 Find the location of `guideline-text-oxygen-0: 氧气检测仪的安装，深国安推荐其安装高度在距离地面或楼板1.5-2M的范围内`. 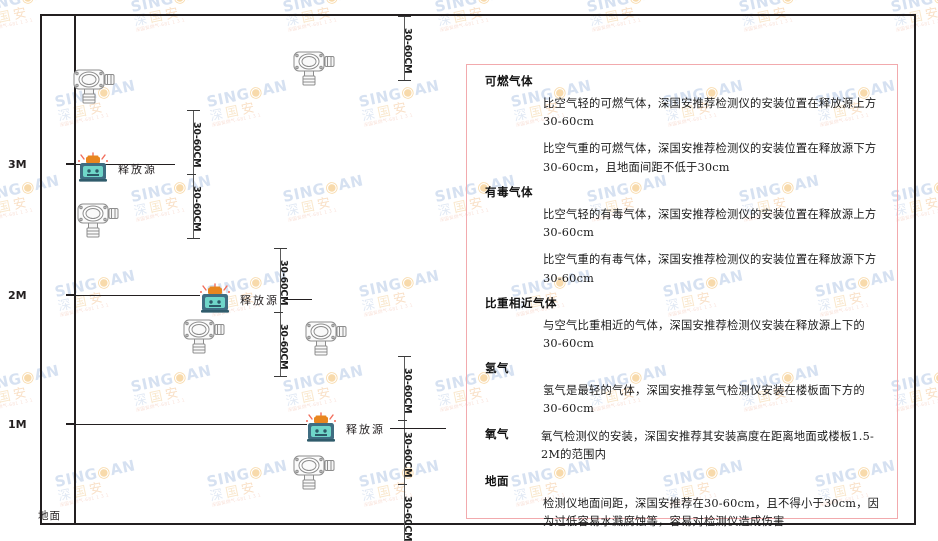

guideline-text-oxygen-0: 氧气检测仪的安装，深国安推荐其安装高度在距离地面或楼板1.5-2M的范围内 is located at coordinates (708, 445).